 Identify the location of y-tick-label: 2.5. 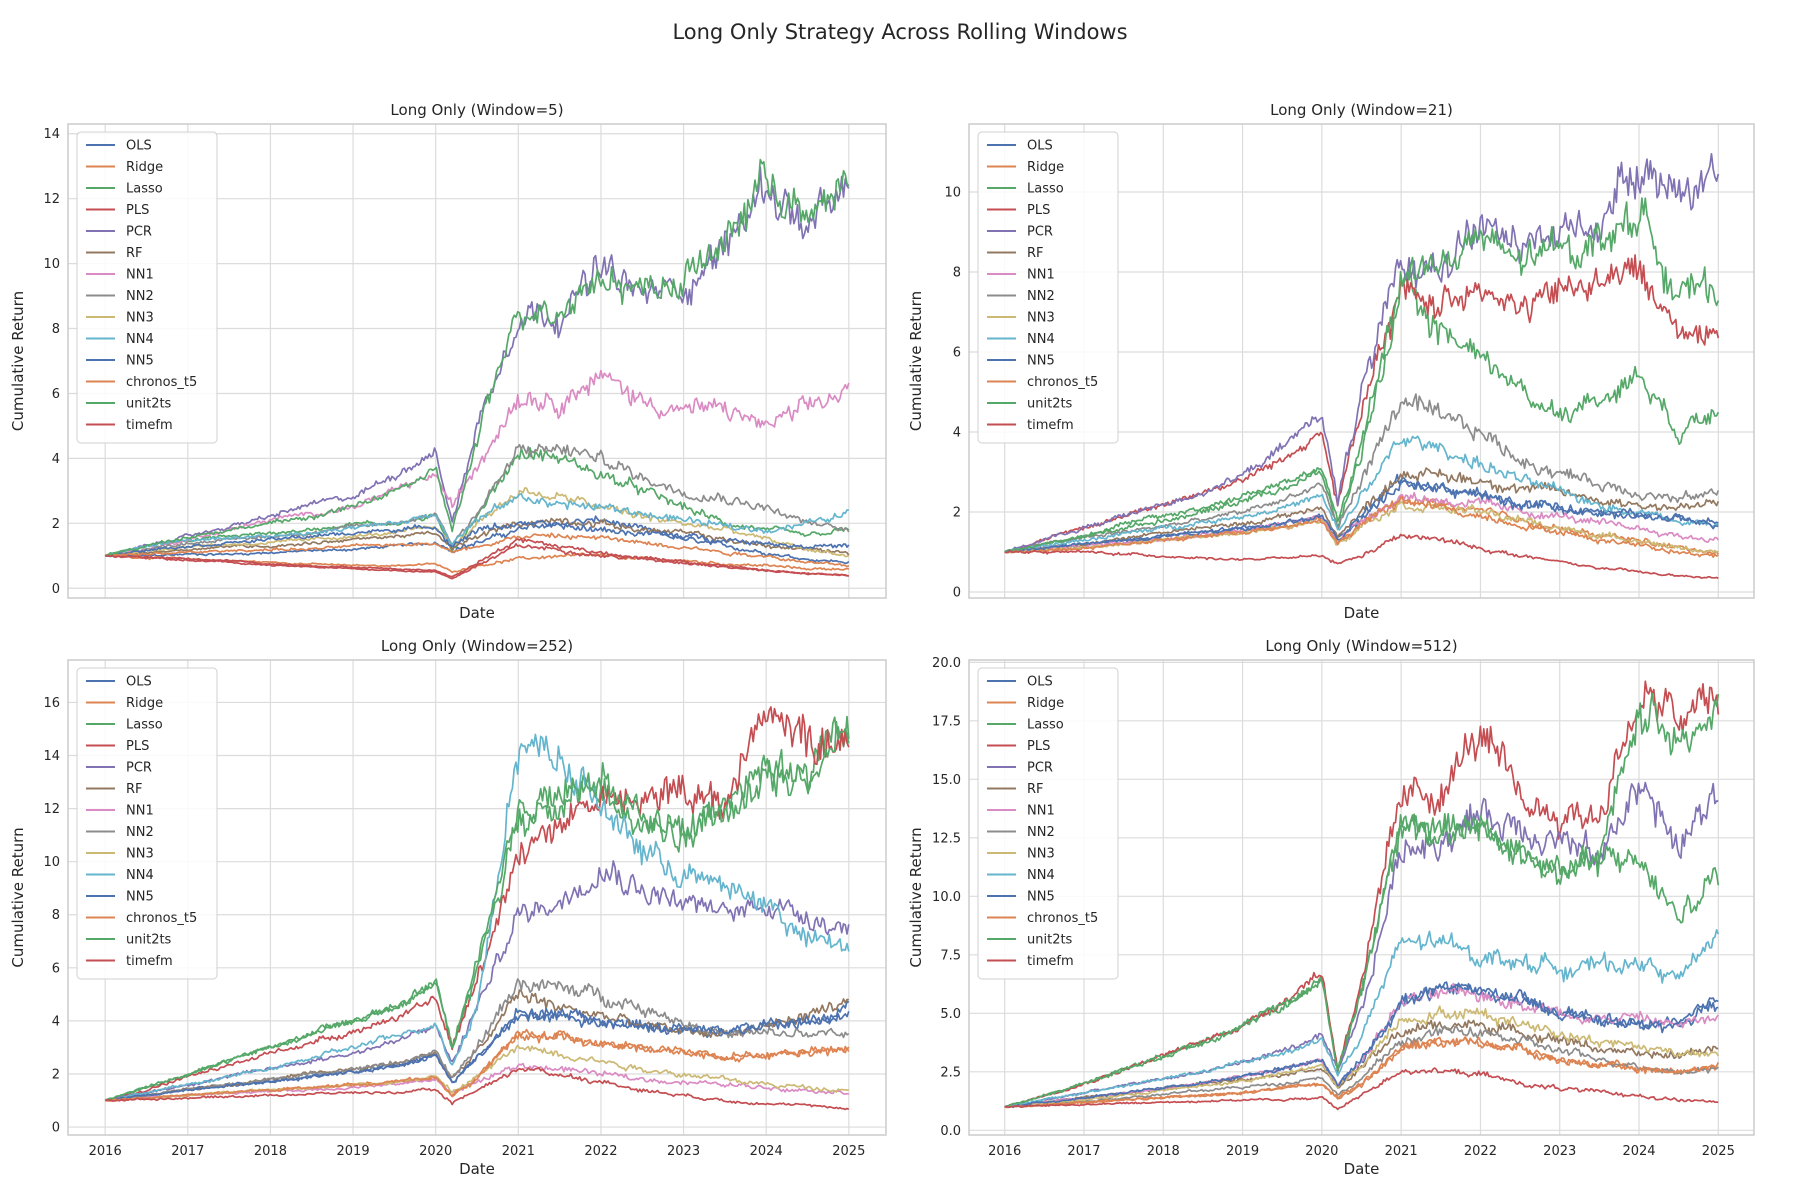
(950, 1072).